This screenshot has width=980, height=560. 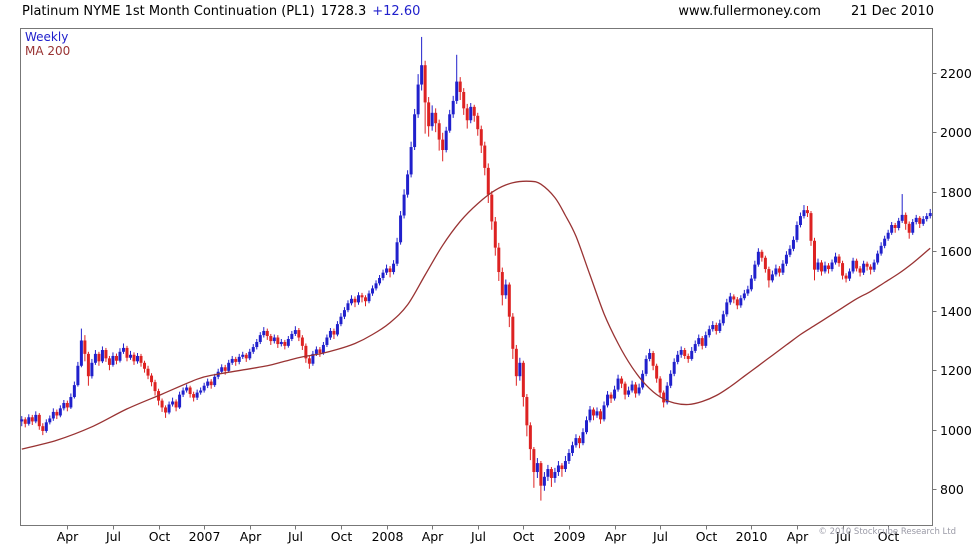 What do you see at coordinates (205, 536) in the screenshot?
I see `svg-text: 2007` at bounding box center [205, 536].